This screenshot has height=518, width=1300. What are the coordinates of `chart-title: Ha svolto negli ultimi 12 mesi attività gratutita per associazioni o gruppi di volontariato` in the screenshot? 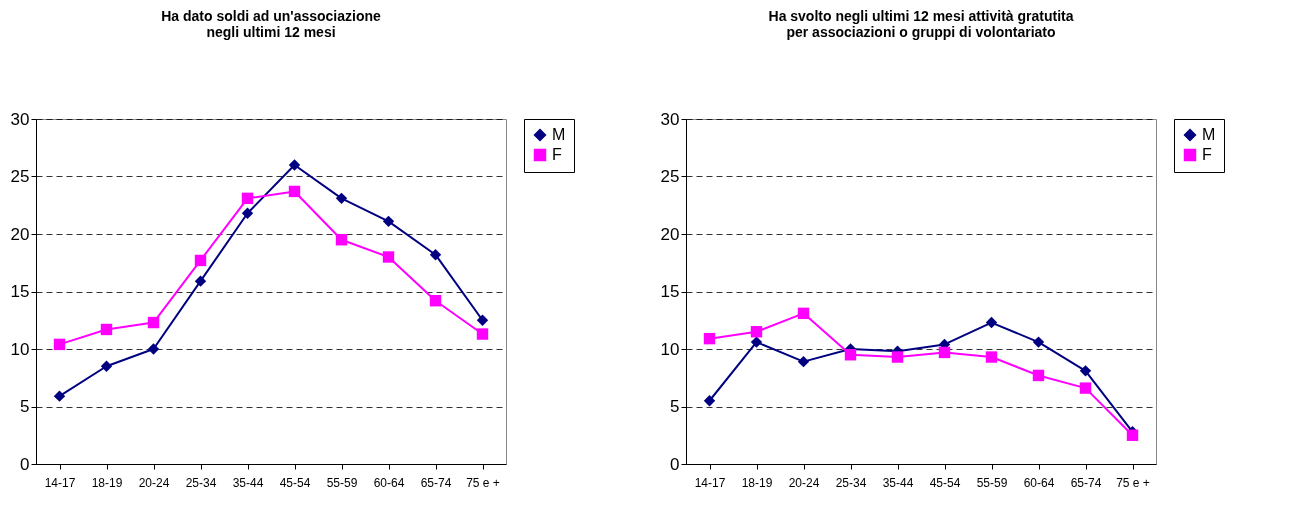 It's located at (921, 24).